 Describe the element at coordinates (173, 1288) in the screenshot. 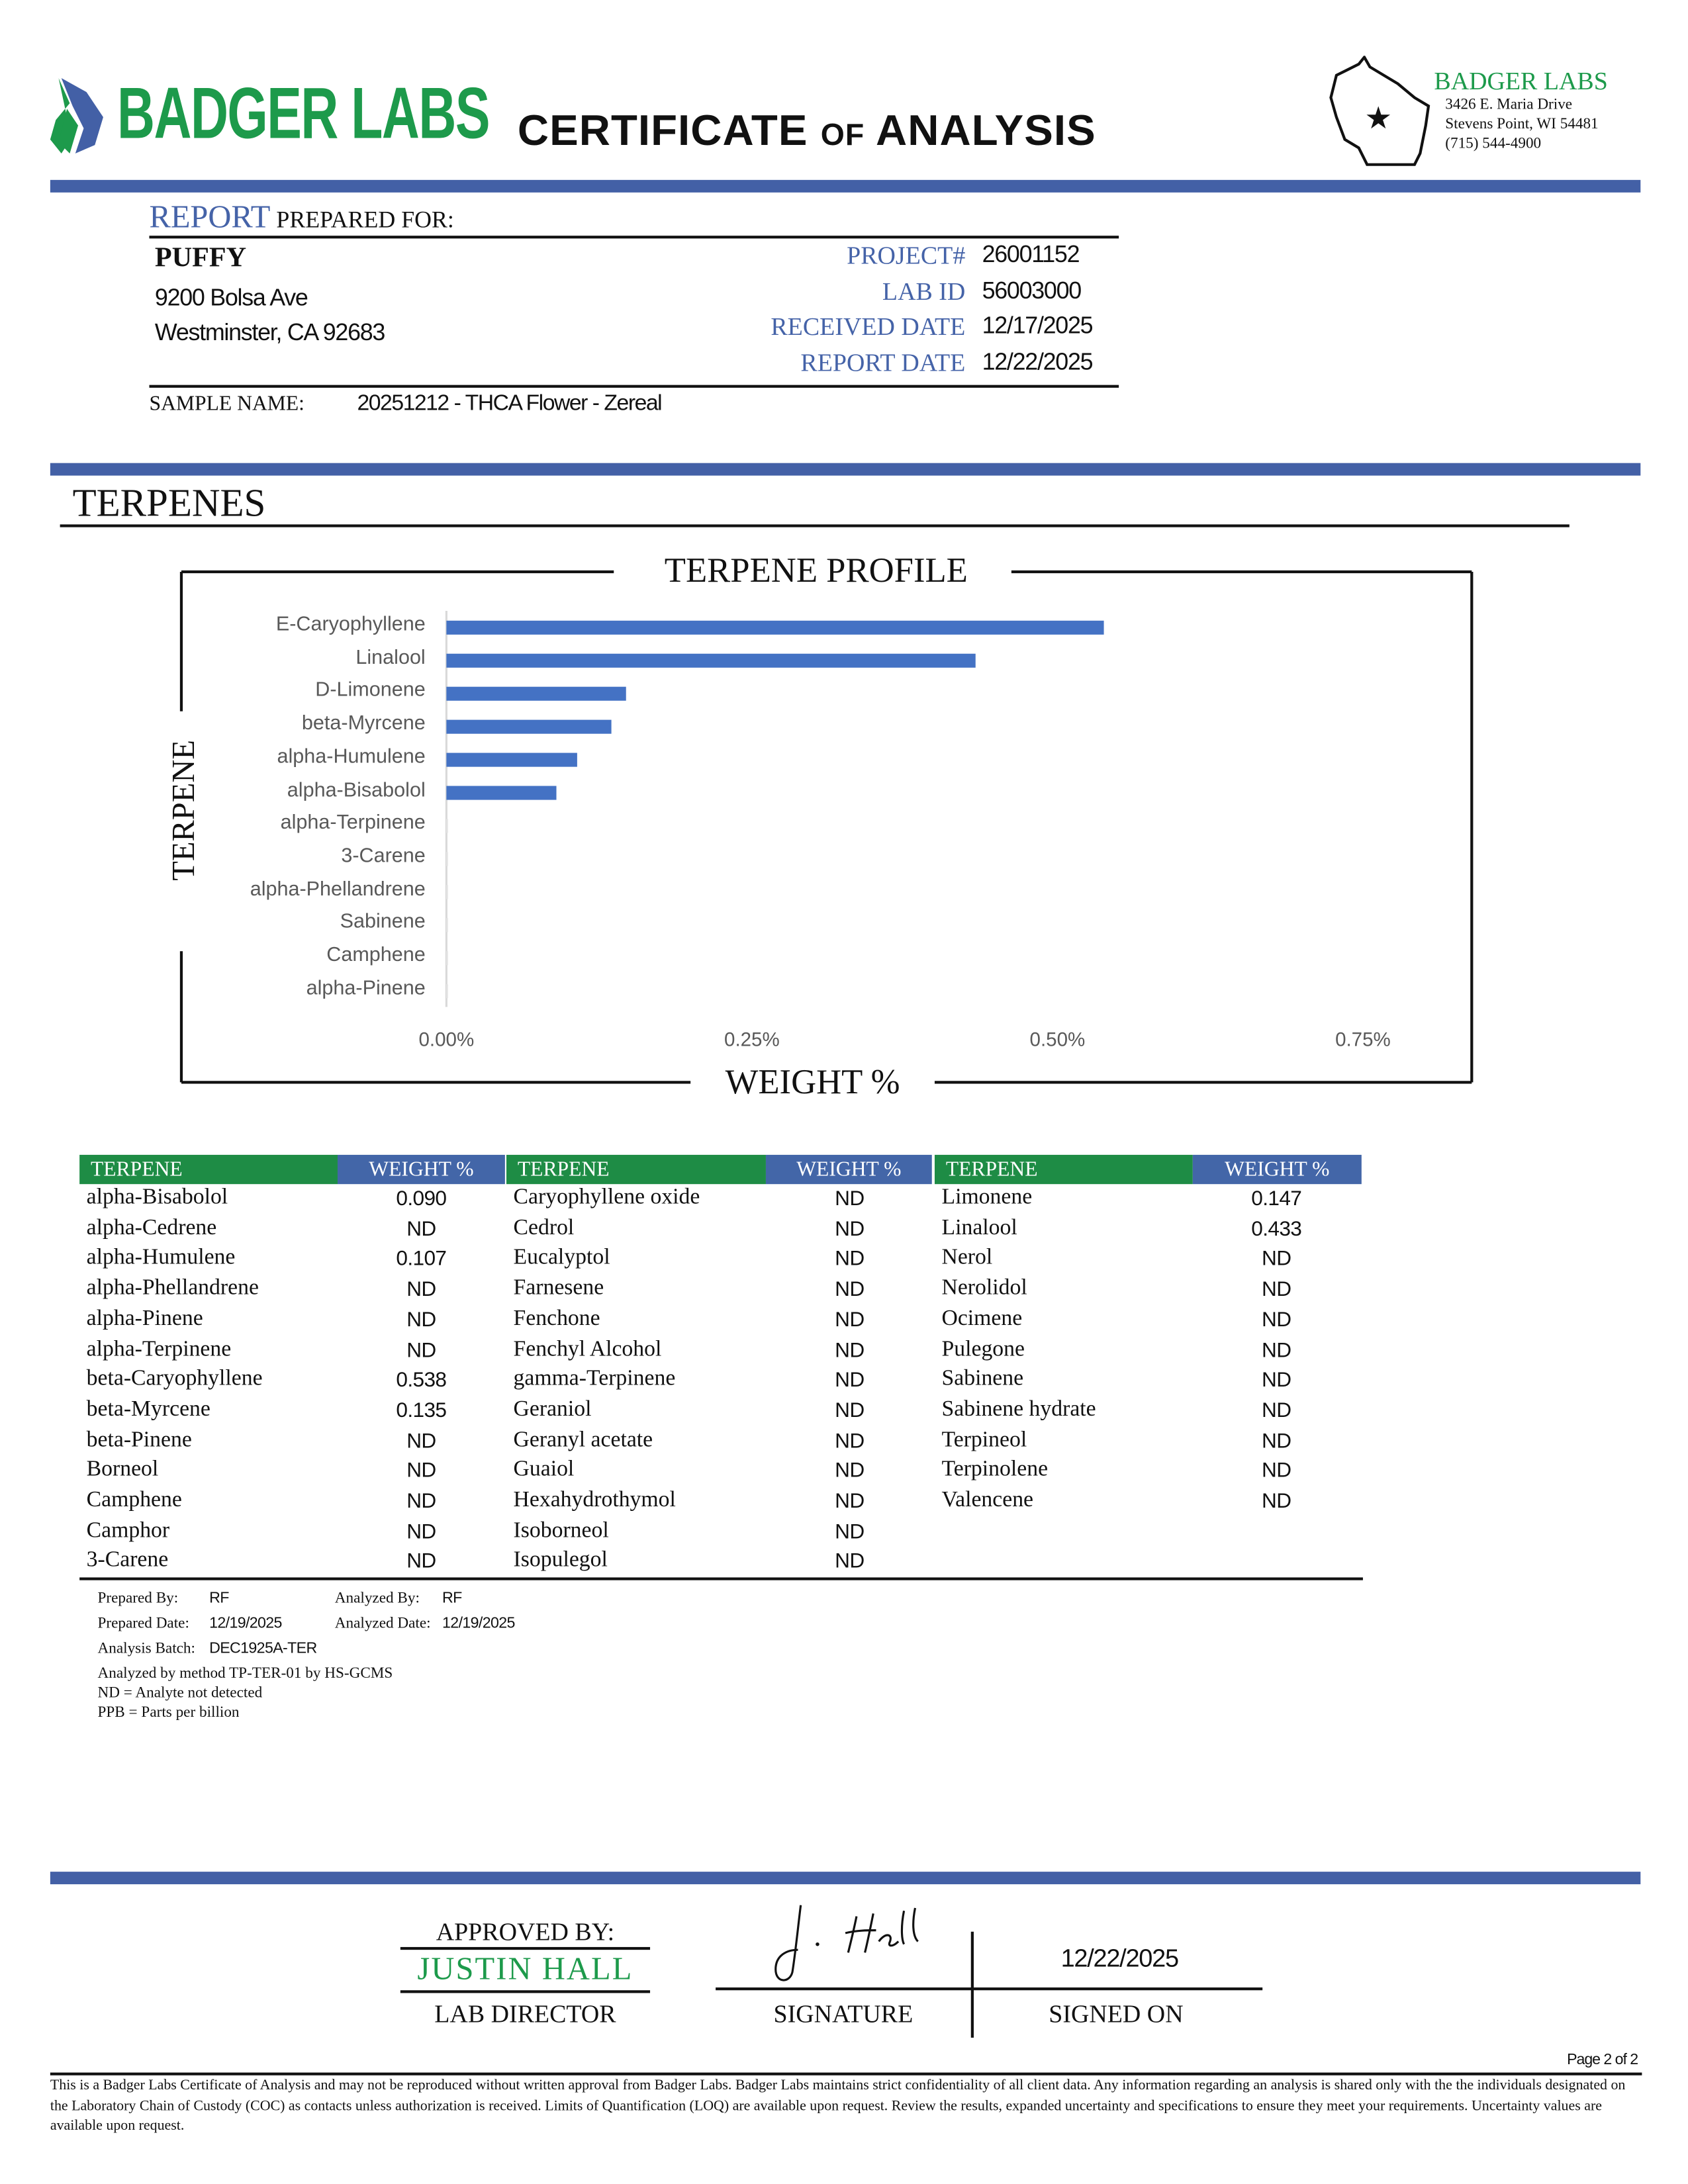

I see `table-cell-terpene: alpha-Phellandrene` at that location.